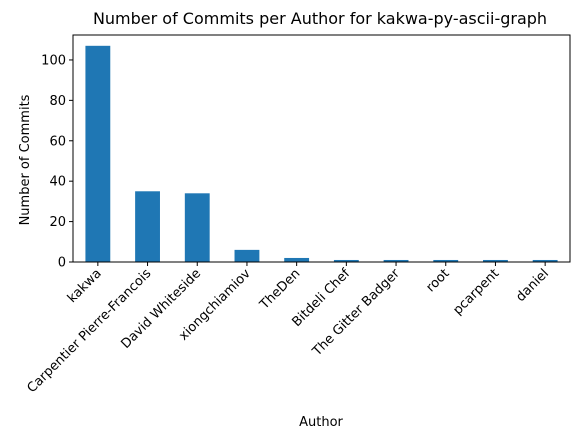 Image resolution: width=579 pixels, height=439 pixels. I want to click on y-tick-label: 80, so click(57, 101).